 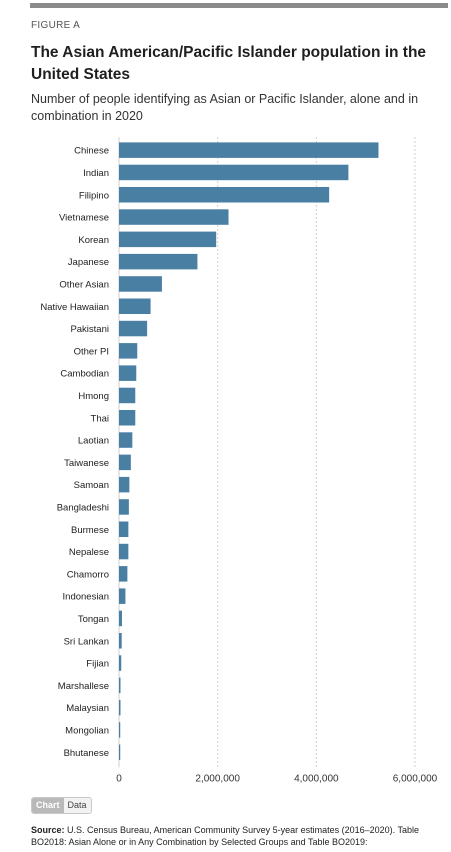 What do you see at coordinates (84, 218) in the screenshot?
I see `category-label: Vietnamese` at bounding box center [84, 218].